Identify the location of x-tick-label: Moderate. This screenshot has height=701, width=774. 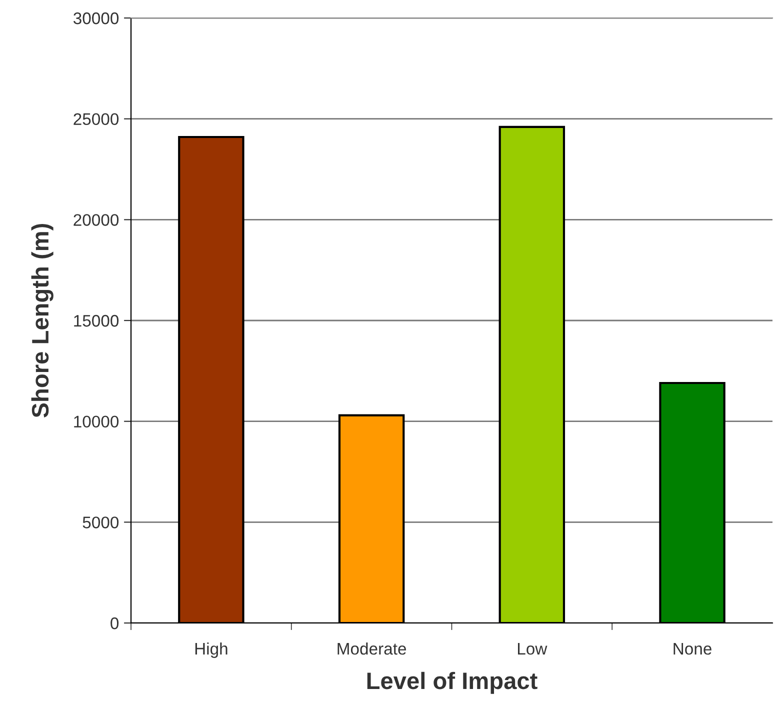
(372, 648).